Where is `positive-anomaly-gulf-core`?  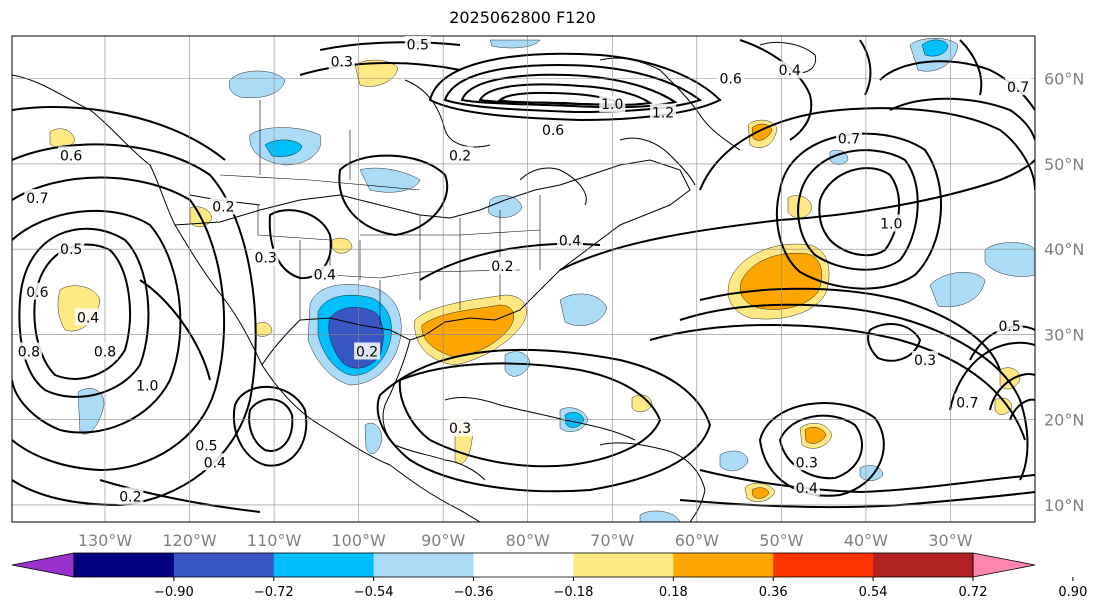
positive-anomaly-gulf-core is located at coordinates (468, 331).